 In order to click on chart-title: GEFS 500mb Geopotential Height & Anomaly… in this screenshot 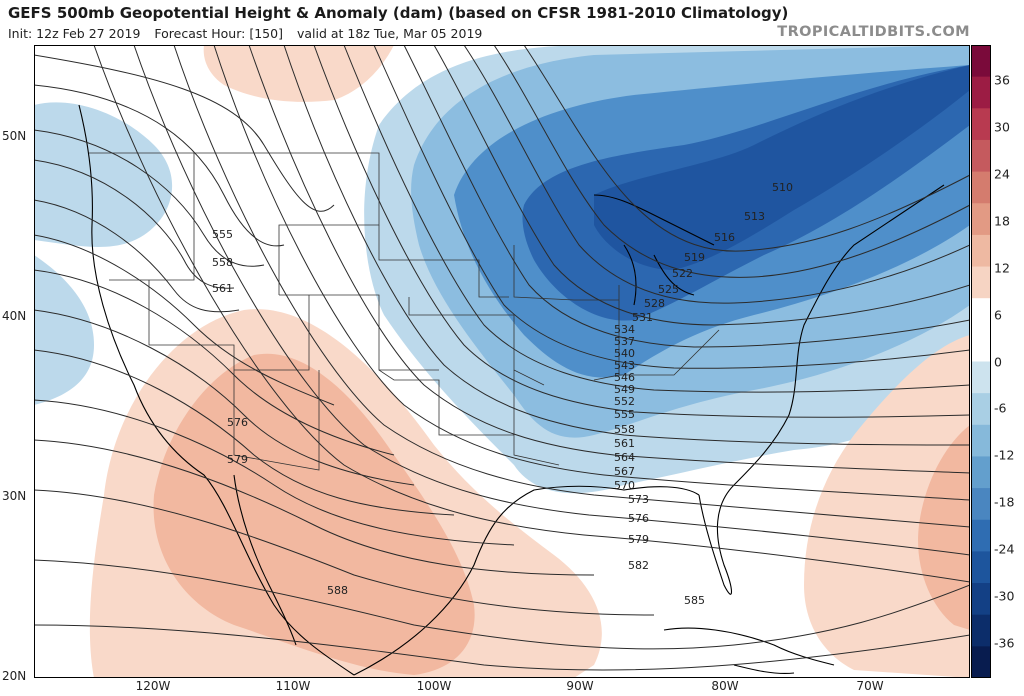, I will do `click(398, 13)`.